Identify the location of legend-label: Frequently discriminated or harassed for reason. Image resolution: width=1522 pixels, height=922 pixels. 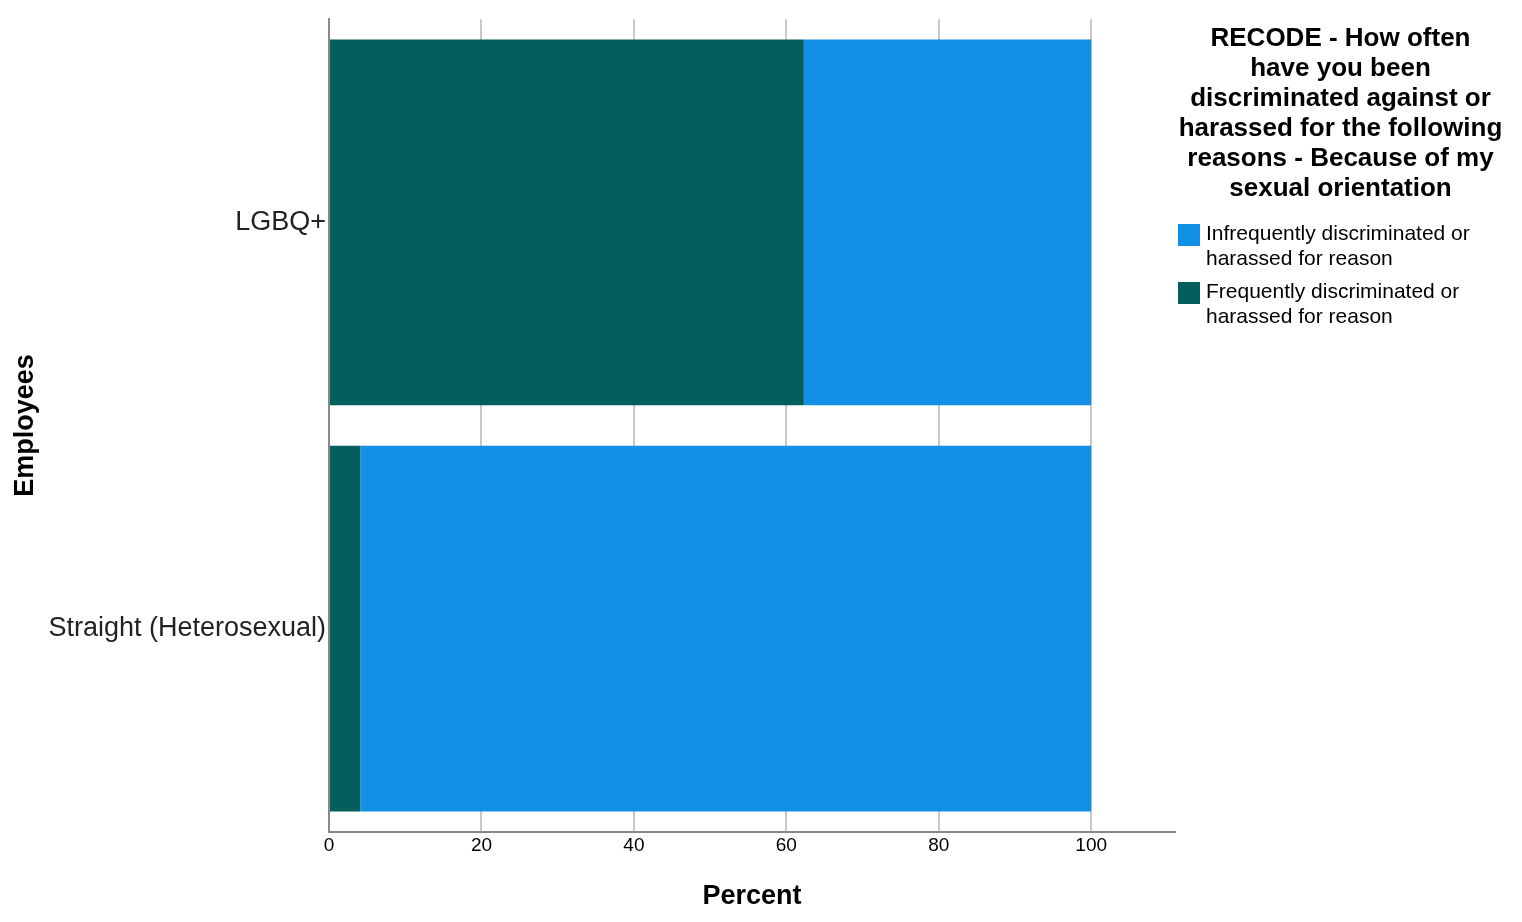
(1333, 303).